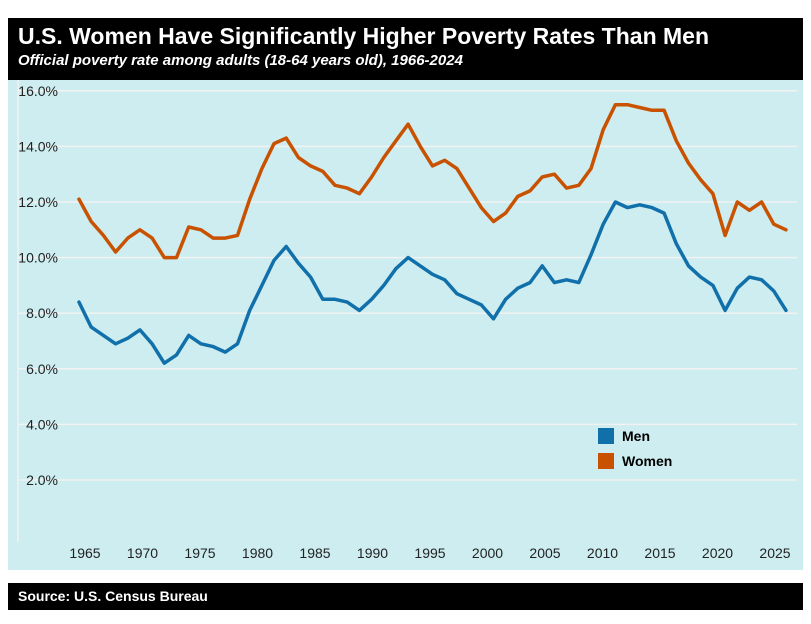  I want to click on x-tick-label: 1975, so click(199, 553).